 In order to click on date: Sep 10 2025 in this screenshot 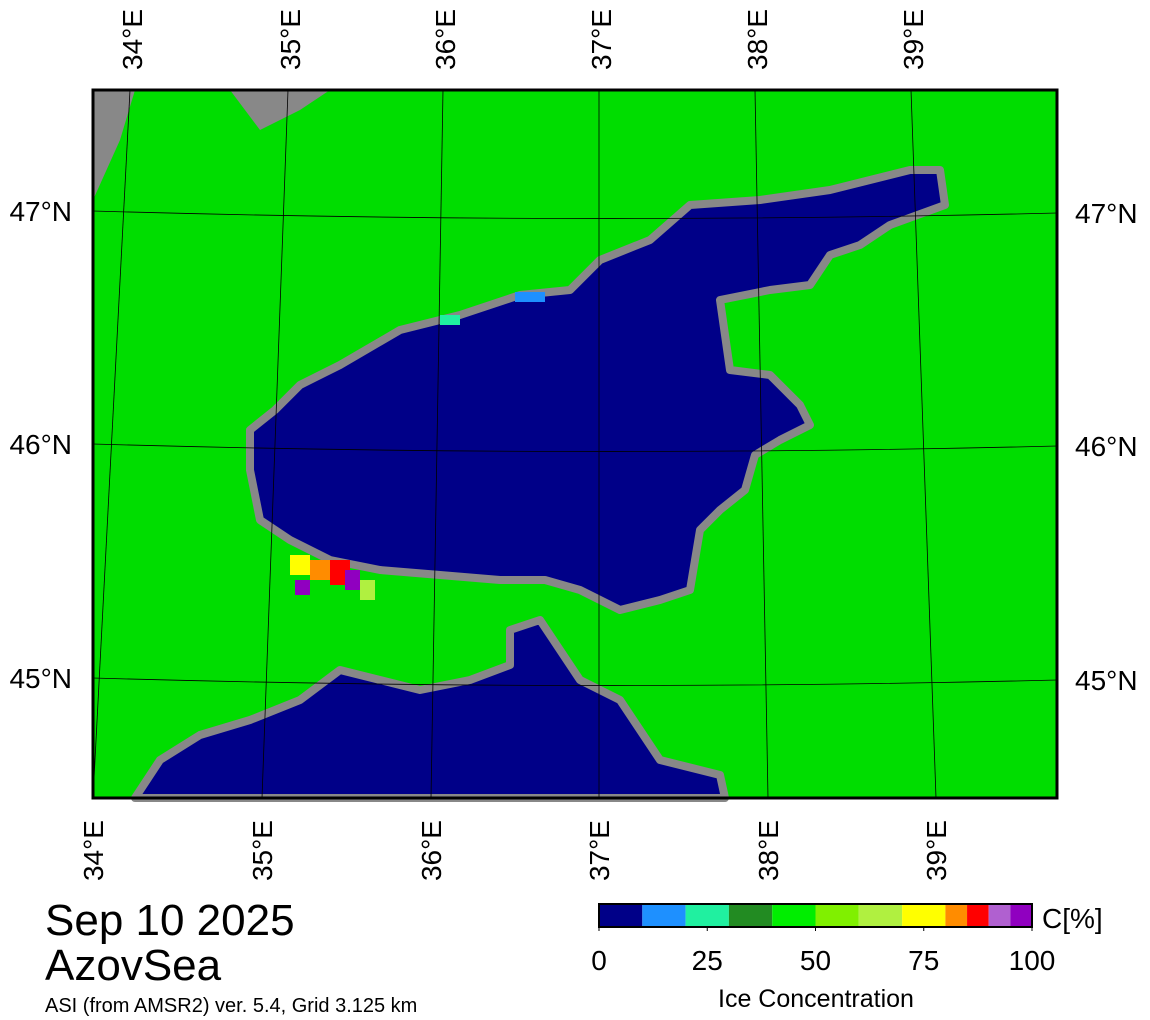, I will do `click(170, 920)`.